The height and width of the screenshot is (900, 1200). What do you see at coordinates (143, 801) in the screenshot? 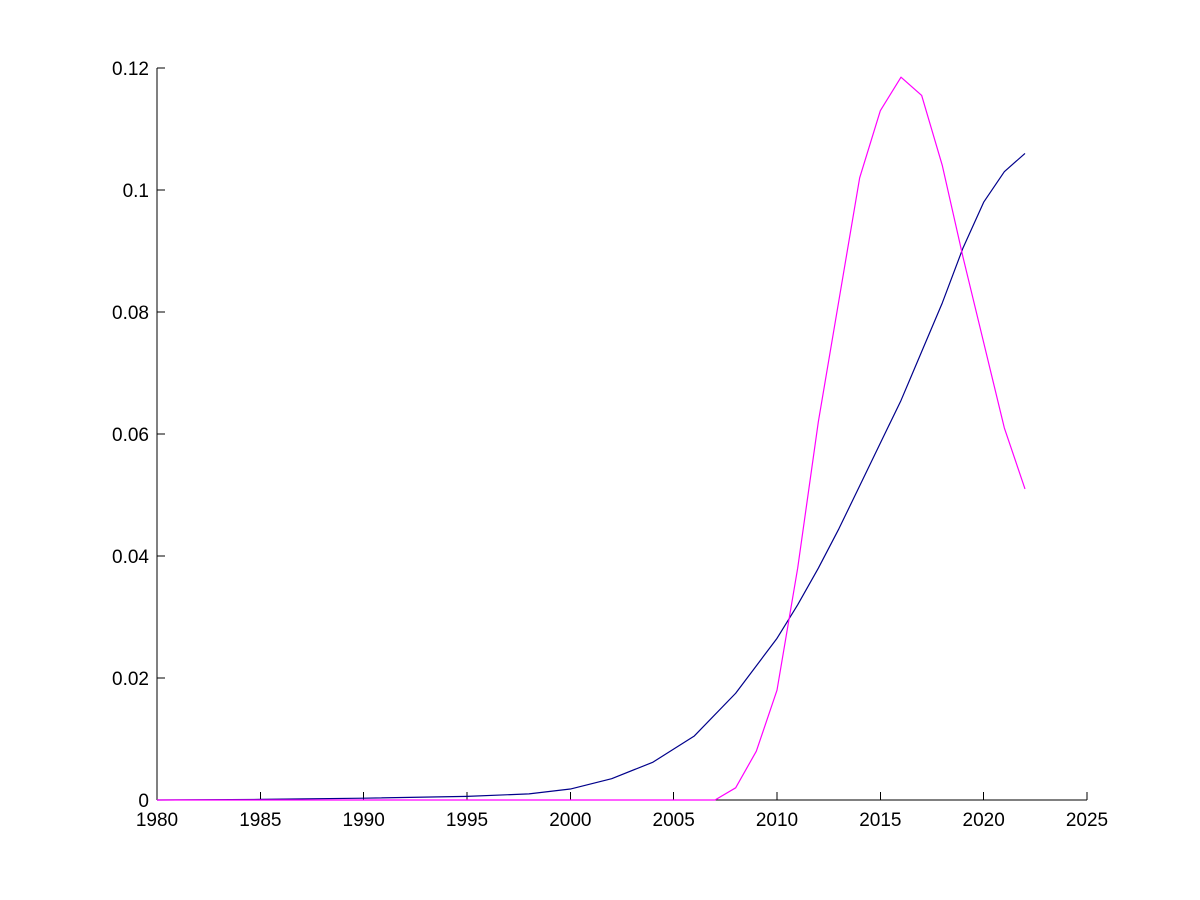
I see `y-tick-label: 0` at bounding box center [143, 801].